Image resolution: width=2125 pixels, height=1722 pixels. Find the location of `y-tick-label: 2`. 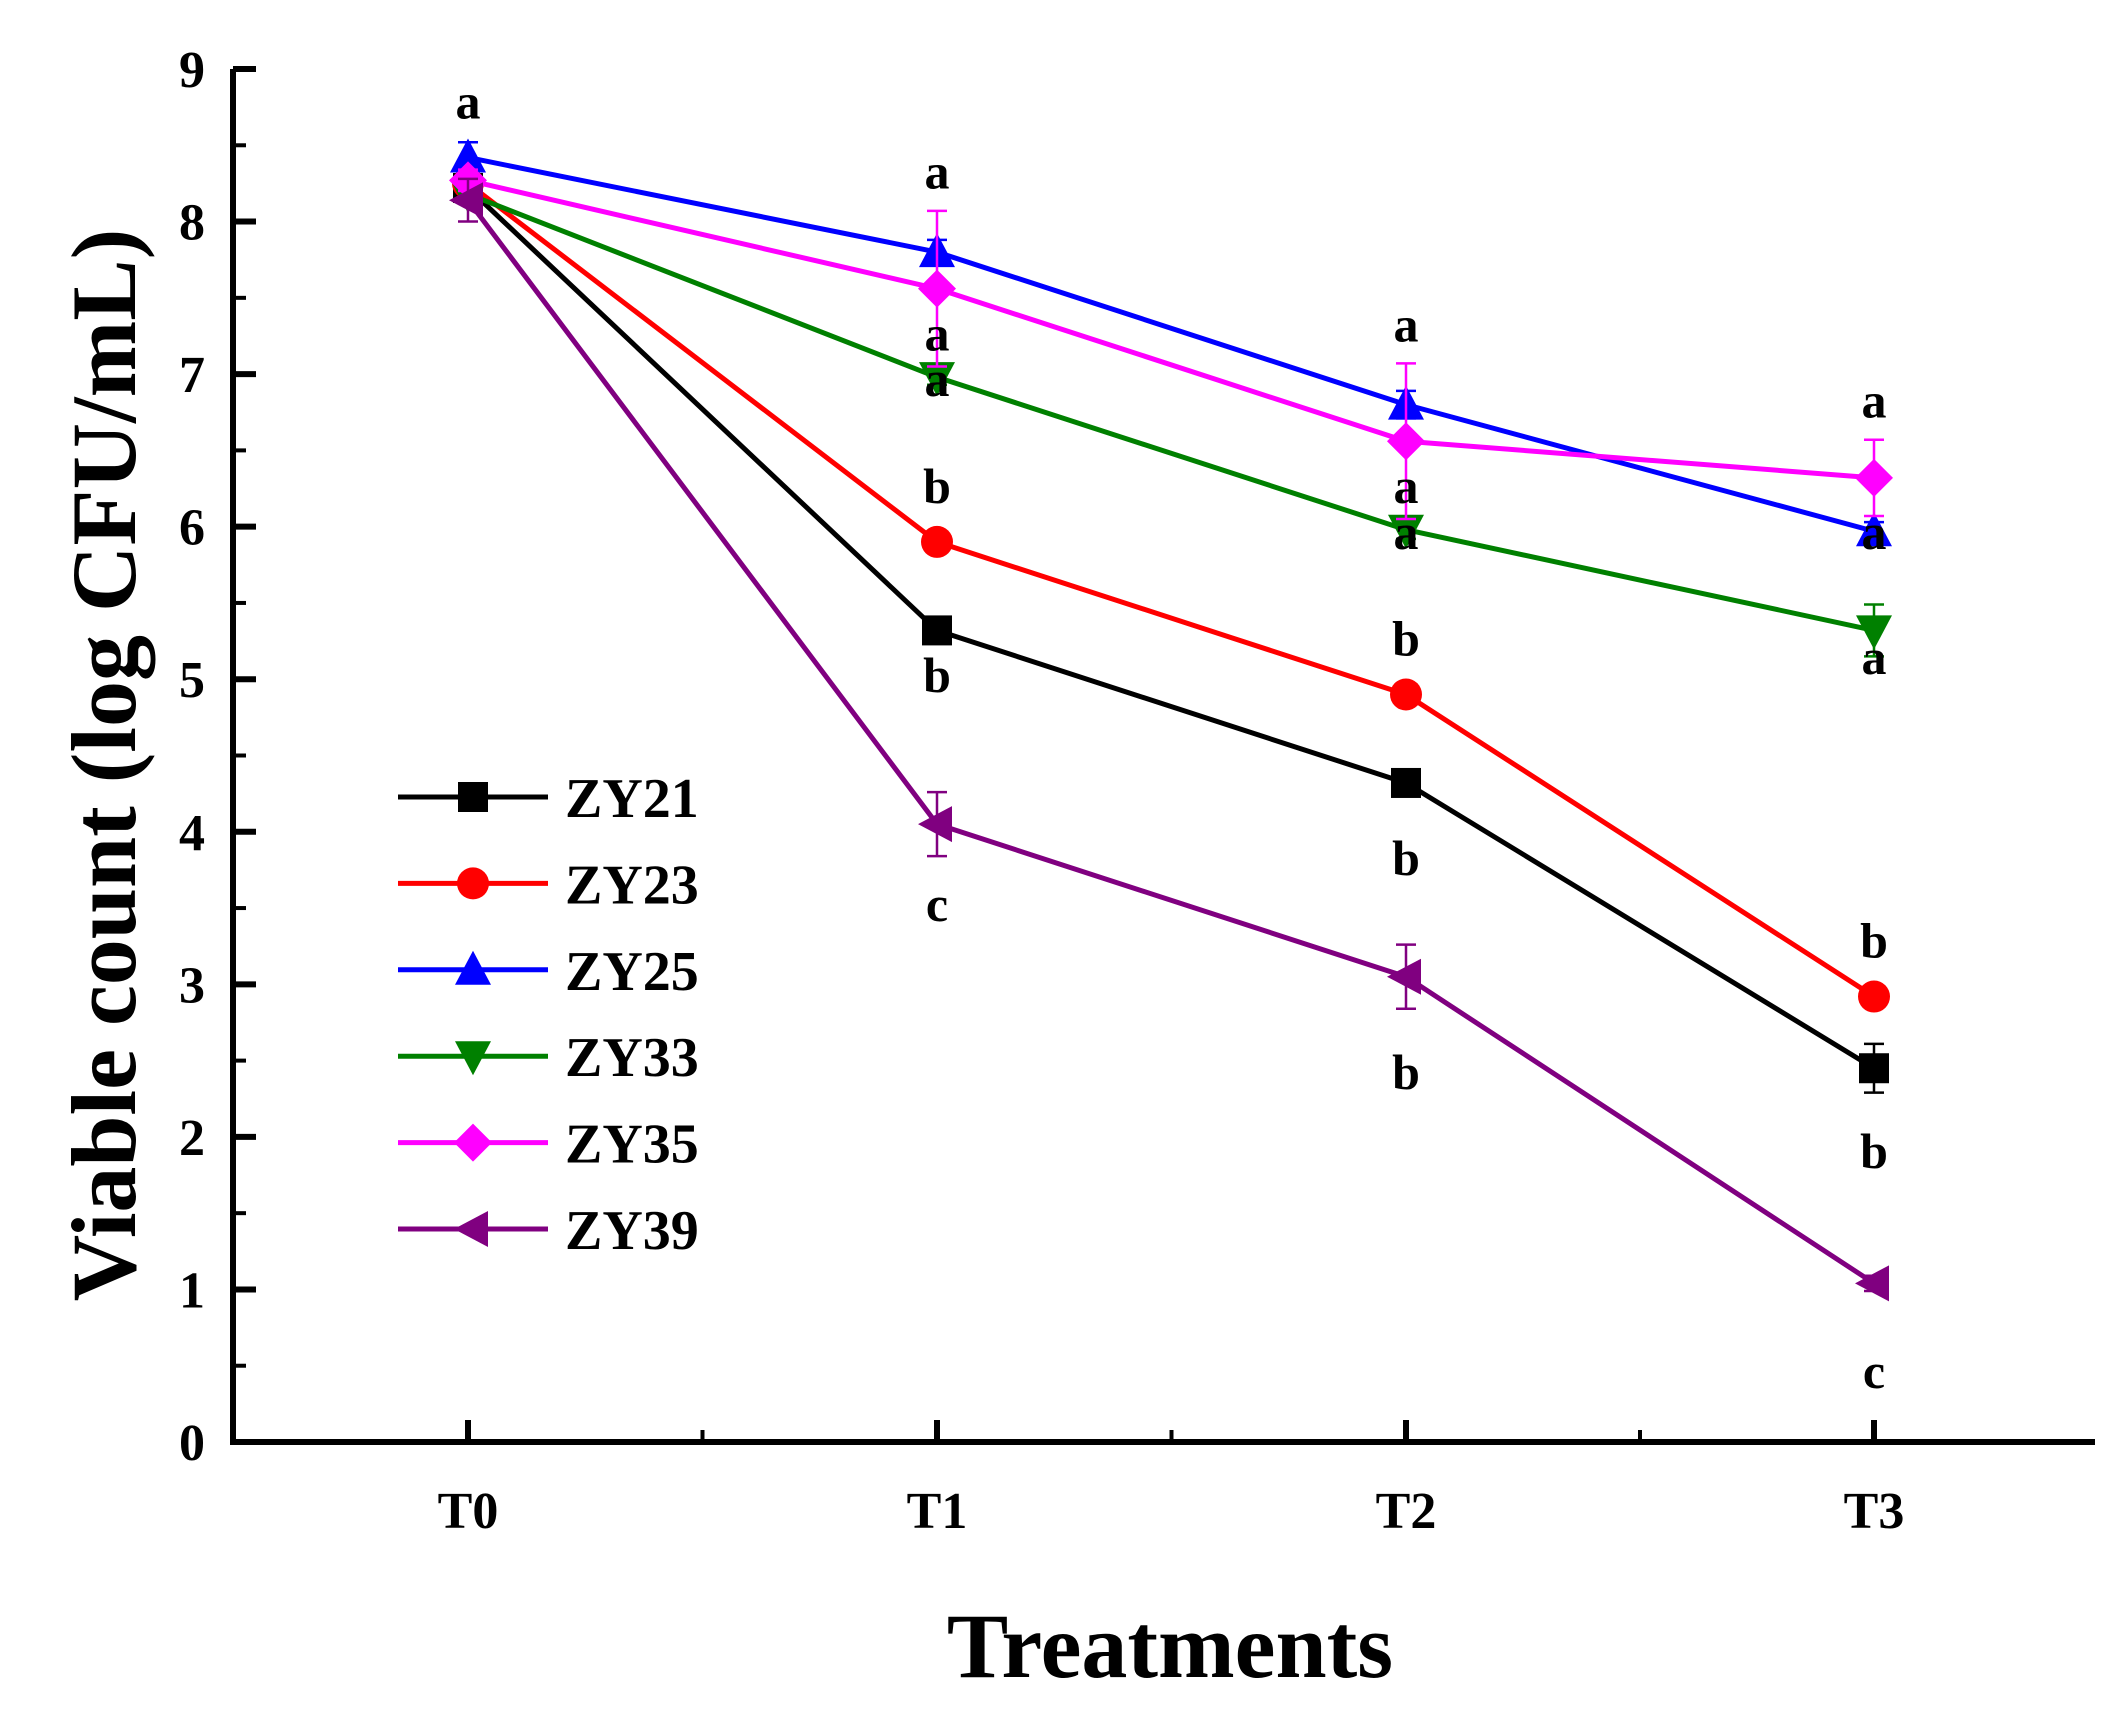

y-tick-label: 2 is located at coordinates (192, 1138).